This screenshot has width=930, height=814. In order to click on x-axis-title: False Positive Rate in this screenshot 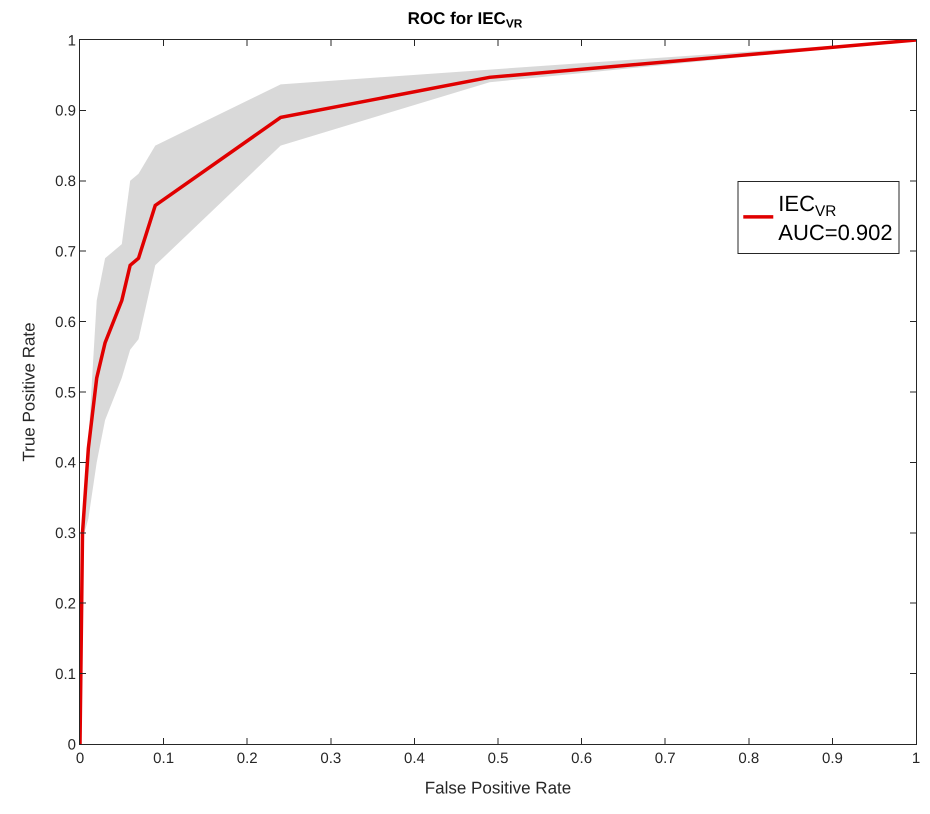, I will do `click(498, 788)`.